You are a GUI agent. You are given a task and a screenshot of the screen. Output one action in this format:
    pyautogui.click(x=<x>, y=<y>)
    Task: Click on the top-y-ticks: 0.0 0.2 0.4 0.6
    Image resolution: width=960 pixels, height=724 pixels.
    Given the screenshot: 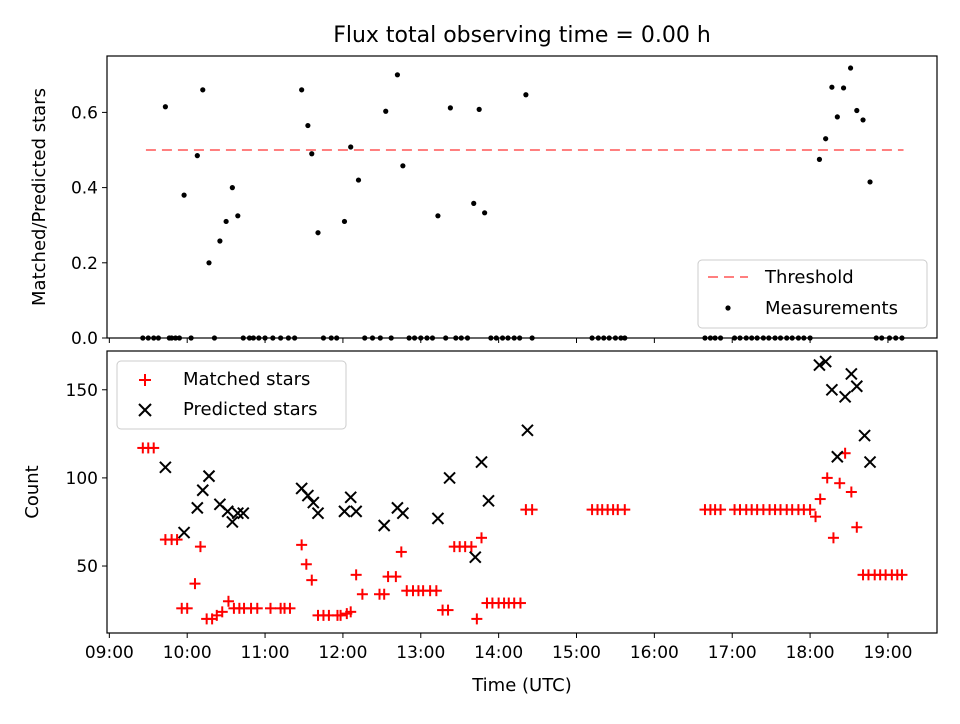 What is the action you would take?
    pyautogui.click(x=89, y=226)
    